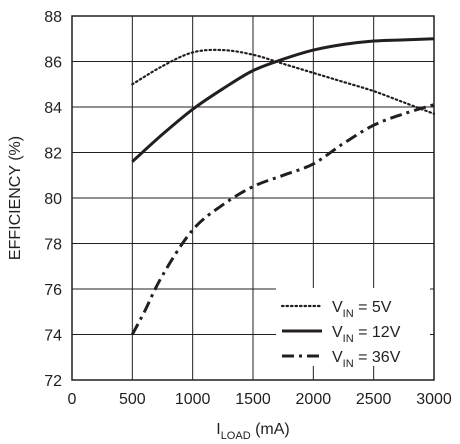 The height and width of the screenshot is (444, 460). Describe the element at coordinates (366, 334) in the screenshot. I see `legend-label-2: VIN = 12V` at that location.